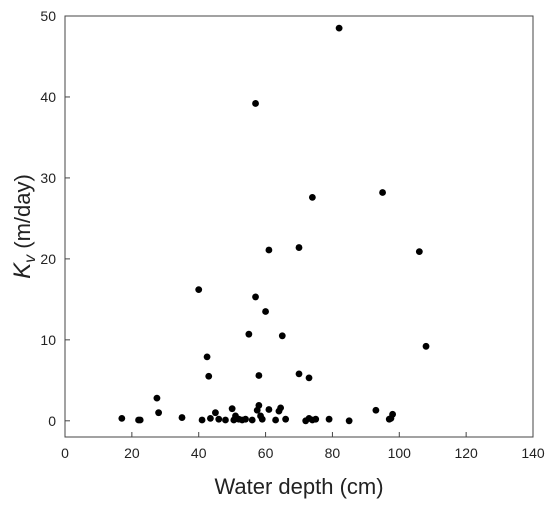 The image size is (550, 505). I want to click on y-tick-label: 40, so click(48, 97).